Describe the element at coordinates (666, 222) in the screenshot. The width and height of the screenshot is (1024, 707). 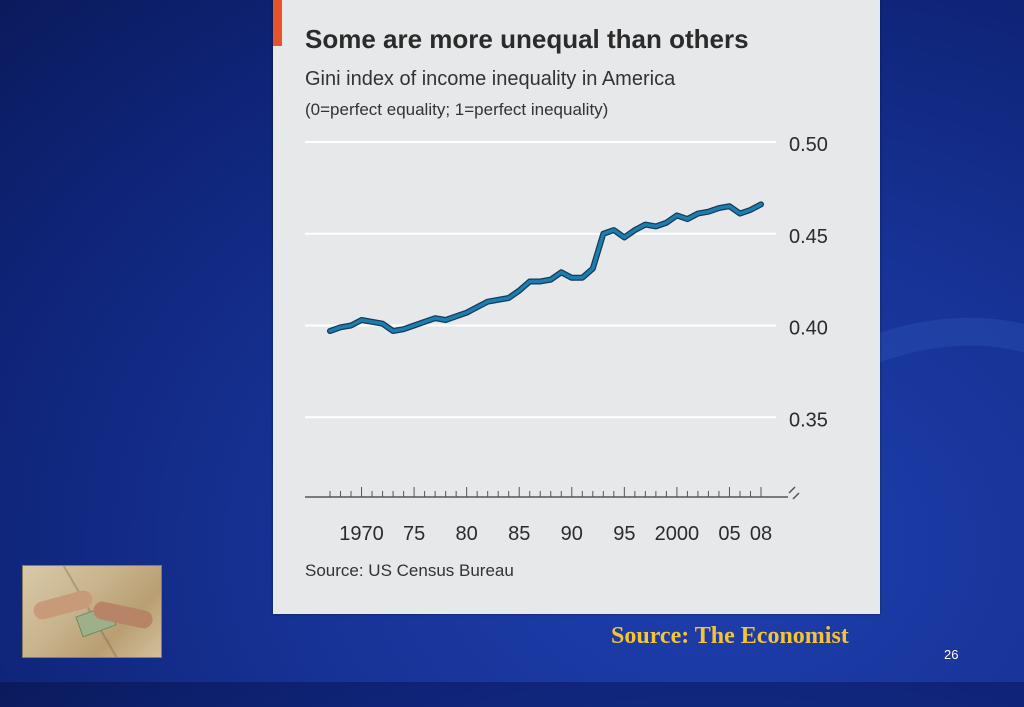
I see `data-point-1999` at that location.